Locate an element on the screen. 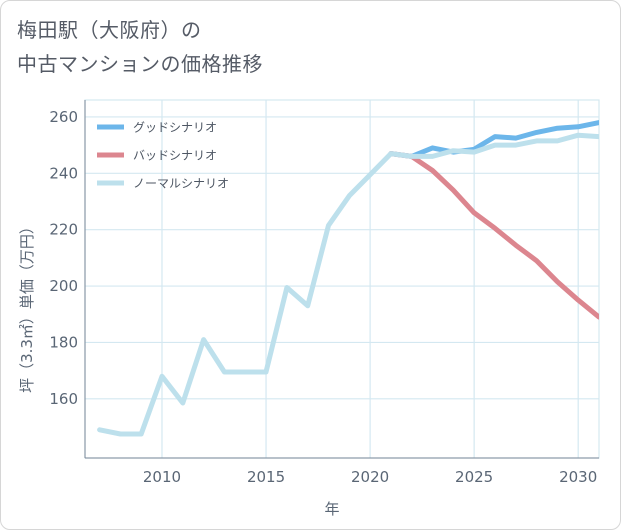 The height and width of the screenshot is (530, 621). legend-item-3: ノーマルシナリオ is located at coordinates (163, 184).